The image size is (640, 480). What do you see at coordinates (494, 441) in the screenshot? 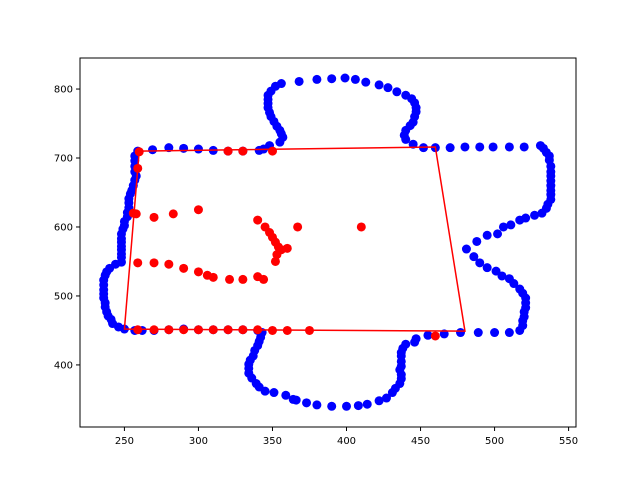
I see `x-tick-label: 500` at bounding box center [494, 441].